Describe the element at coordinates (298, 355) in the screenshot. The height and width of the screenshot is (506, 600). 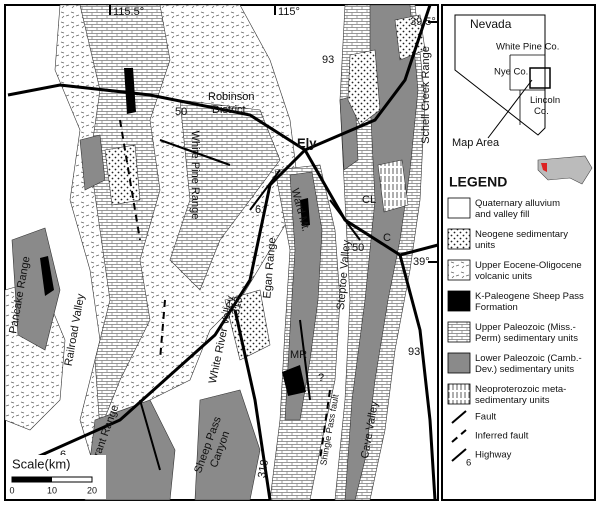
I see `place-label: MR` at that location.